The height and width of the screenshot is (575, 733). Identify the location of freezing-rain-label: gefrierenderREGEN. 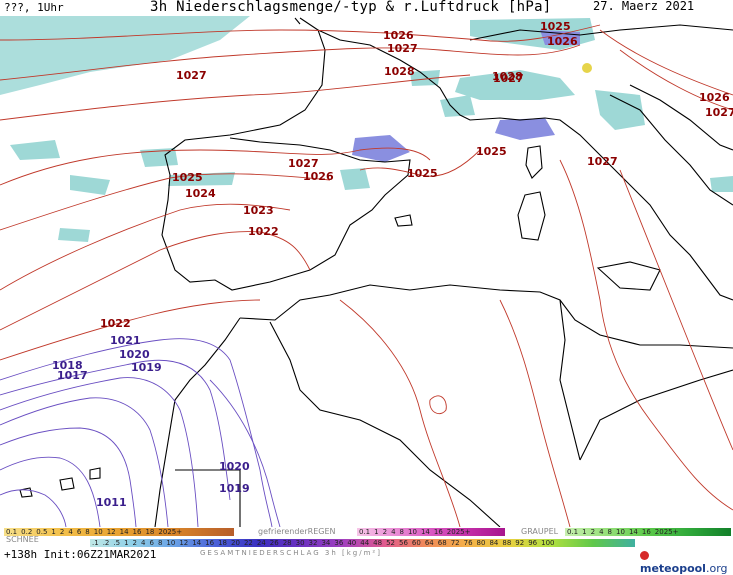
(297, 531).